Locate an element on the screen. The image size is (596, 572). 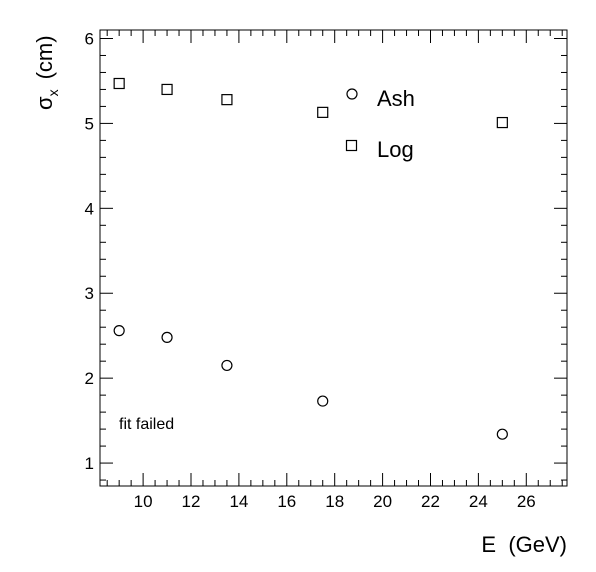
y-tick-label: 3 is located at coordinates (89, 293).